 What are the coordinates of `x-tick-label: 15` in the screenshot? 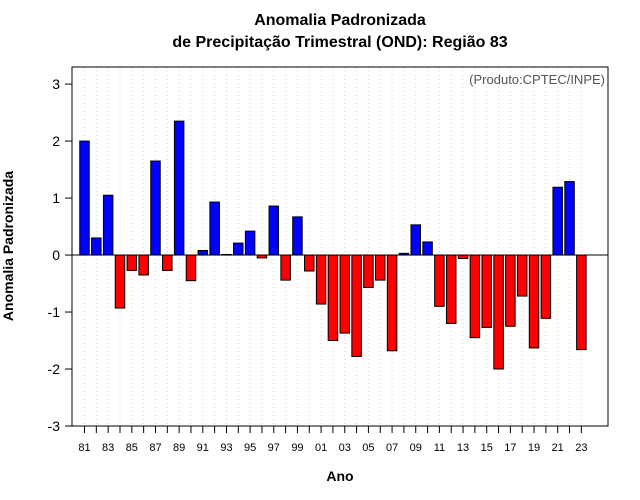 It's located at (487, 448).